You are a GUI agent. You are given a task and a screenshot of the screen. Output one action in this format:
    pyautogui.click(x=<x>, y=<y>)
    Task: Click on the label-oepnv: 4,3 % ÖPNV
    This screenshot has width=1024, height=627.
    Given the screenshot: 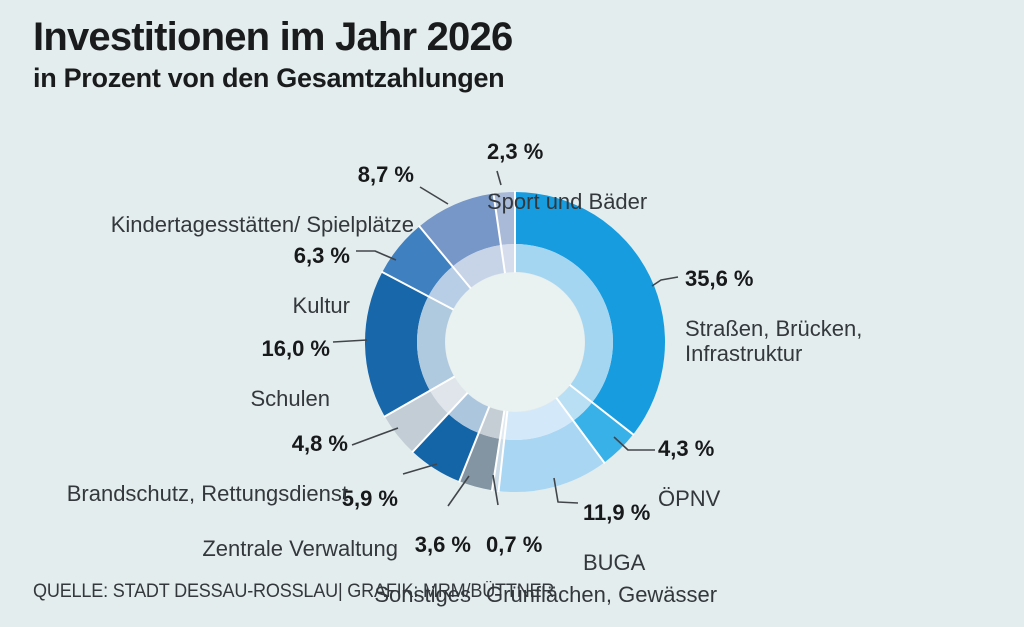 What is the action you would take?
    pyautogui.click(x=689, y=473)
    